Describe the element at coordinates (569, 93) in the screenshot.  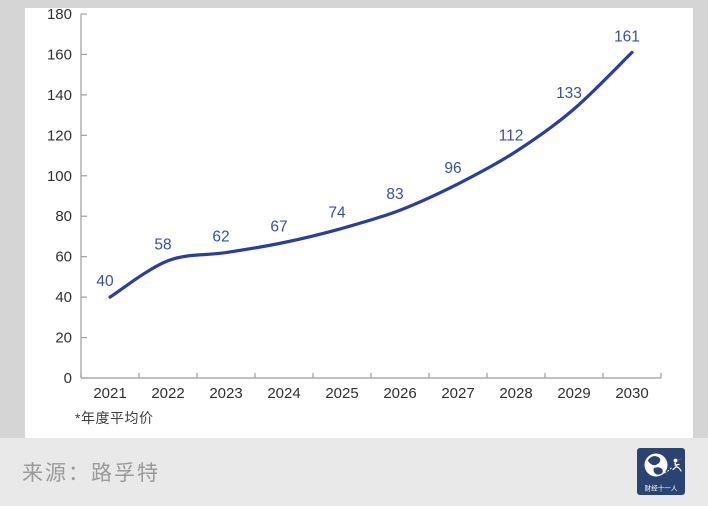
I see `svg-text: 133` at that location.